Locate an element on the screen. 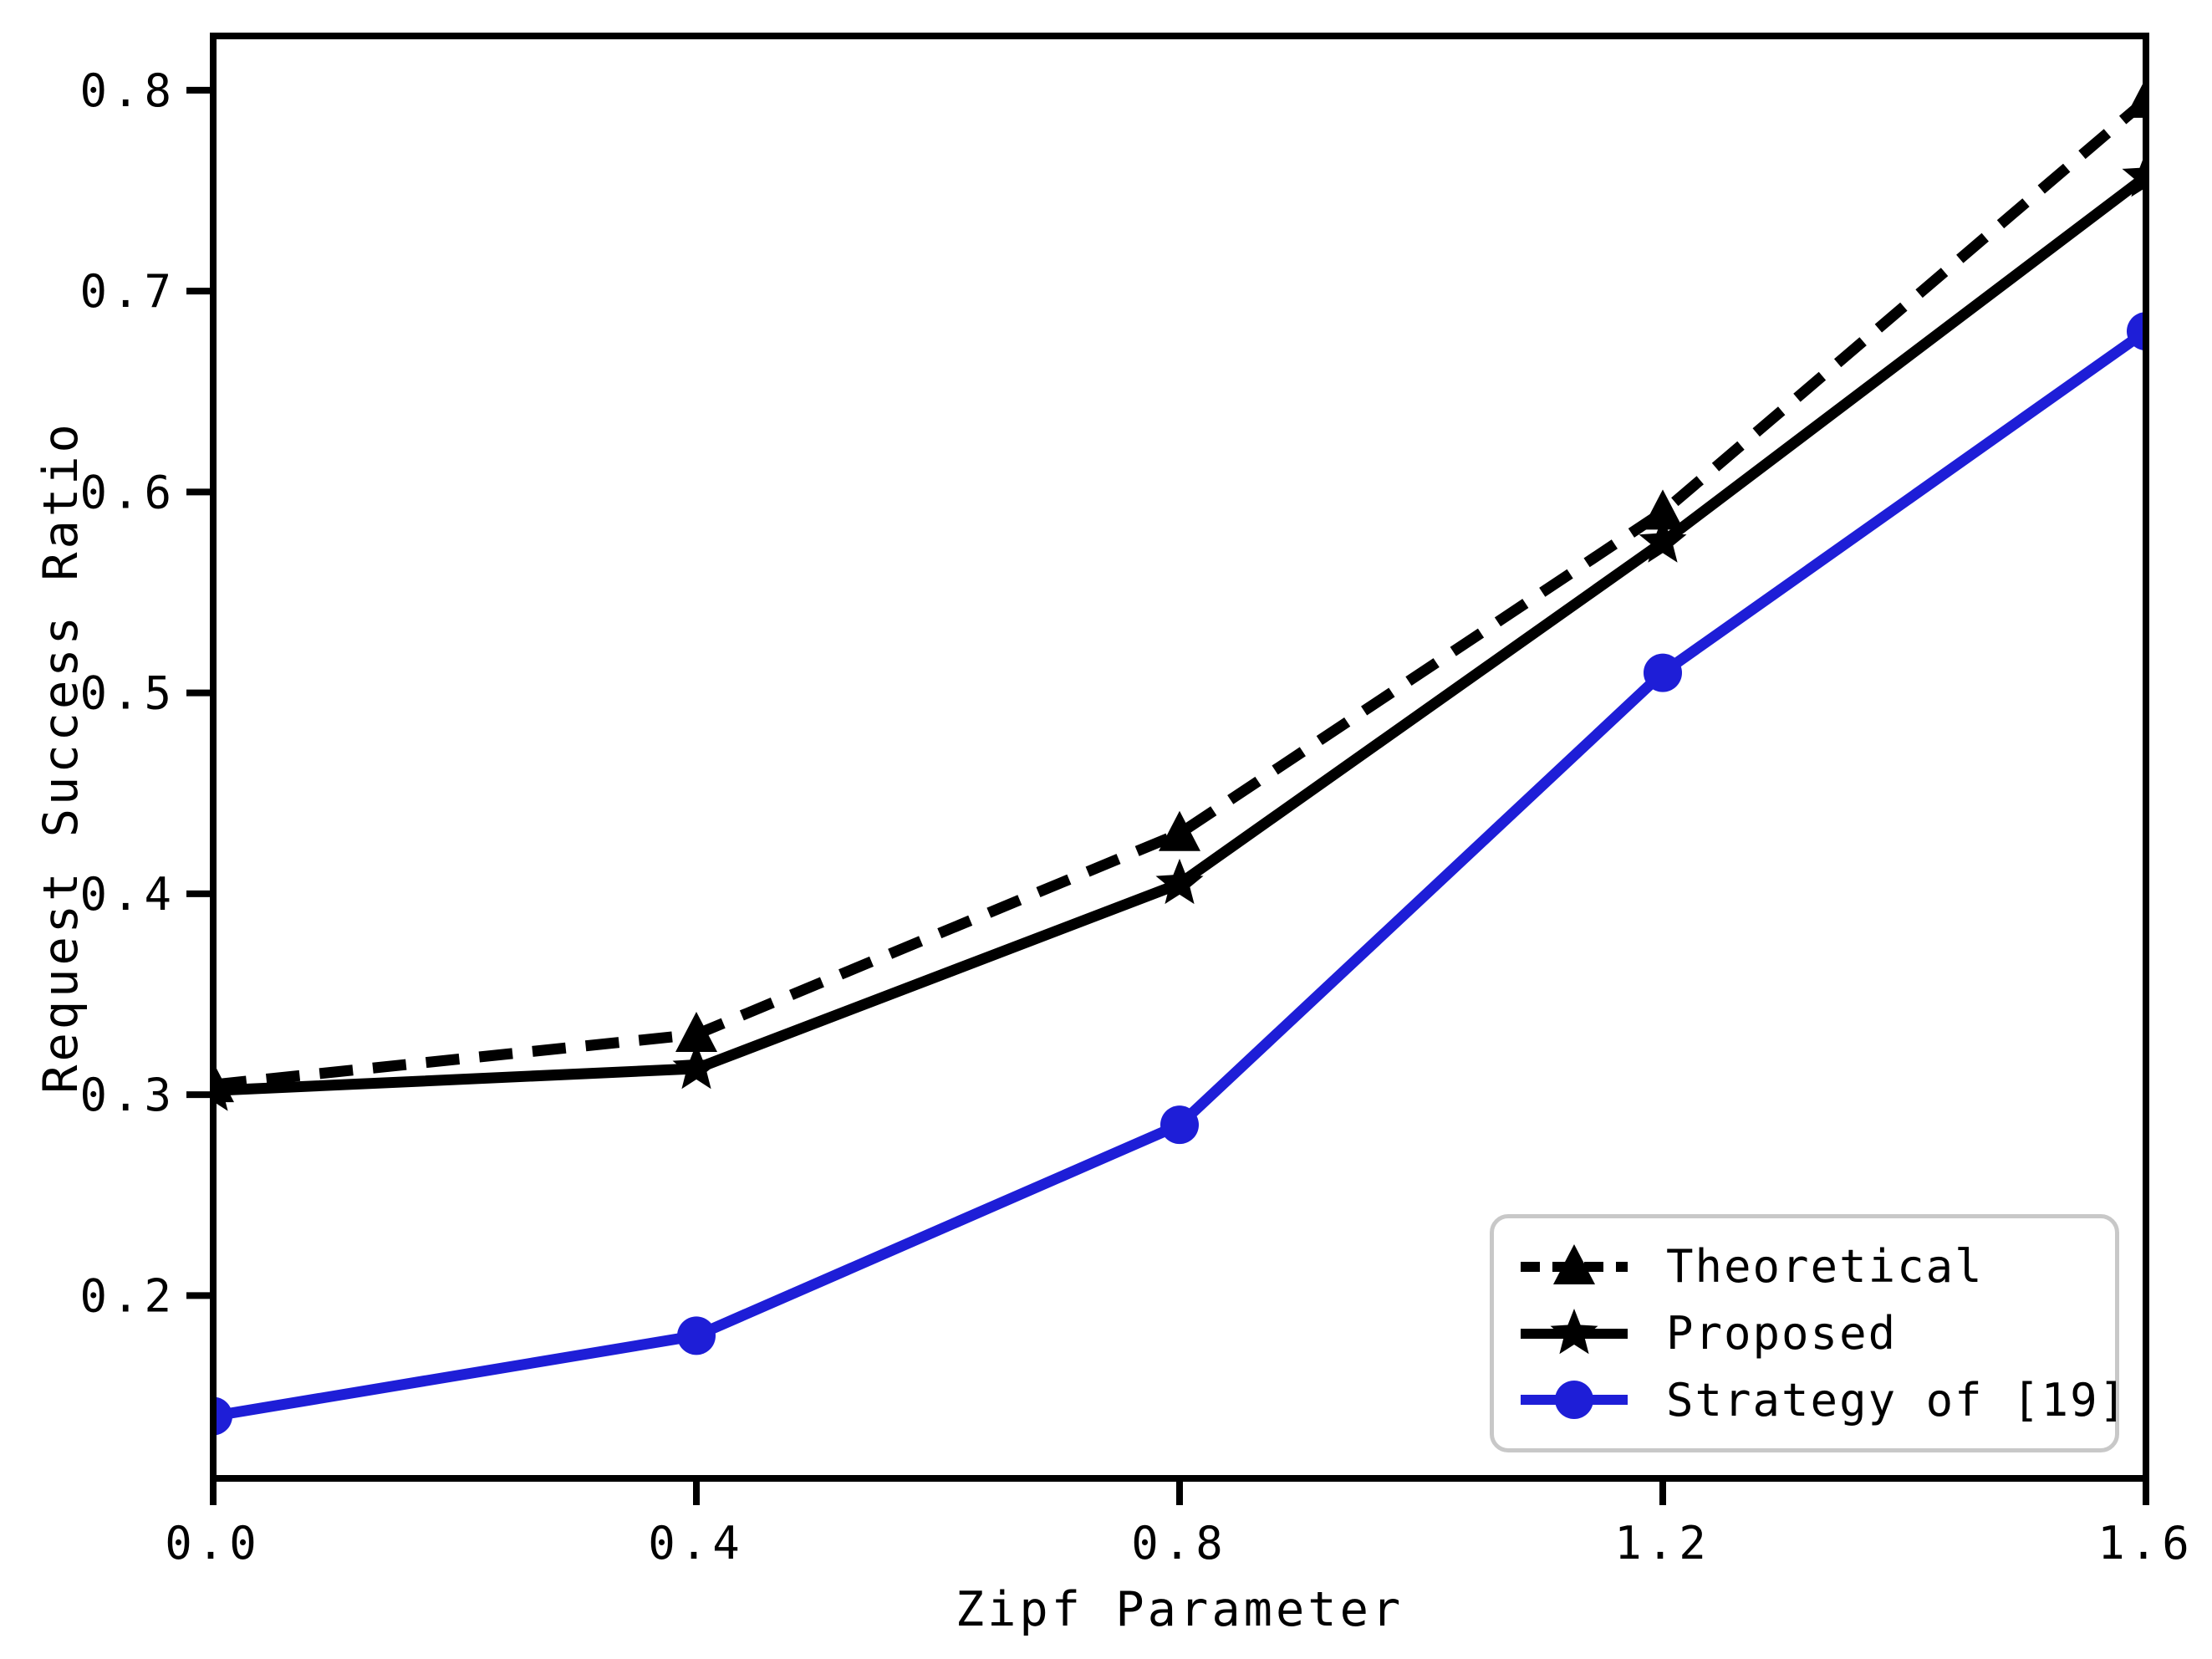 This screenshot has width=2212, height=1659. x-tick-label: 1.2 is located at coordinates (1662, 1543).